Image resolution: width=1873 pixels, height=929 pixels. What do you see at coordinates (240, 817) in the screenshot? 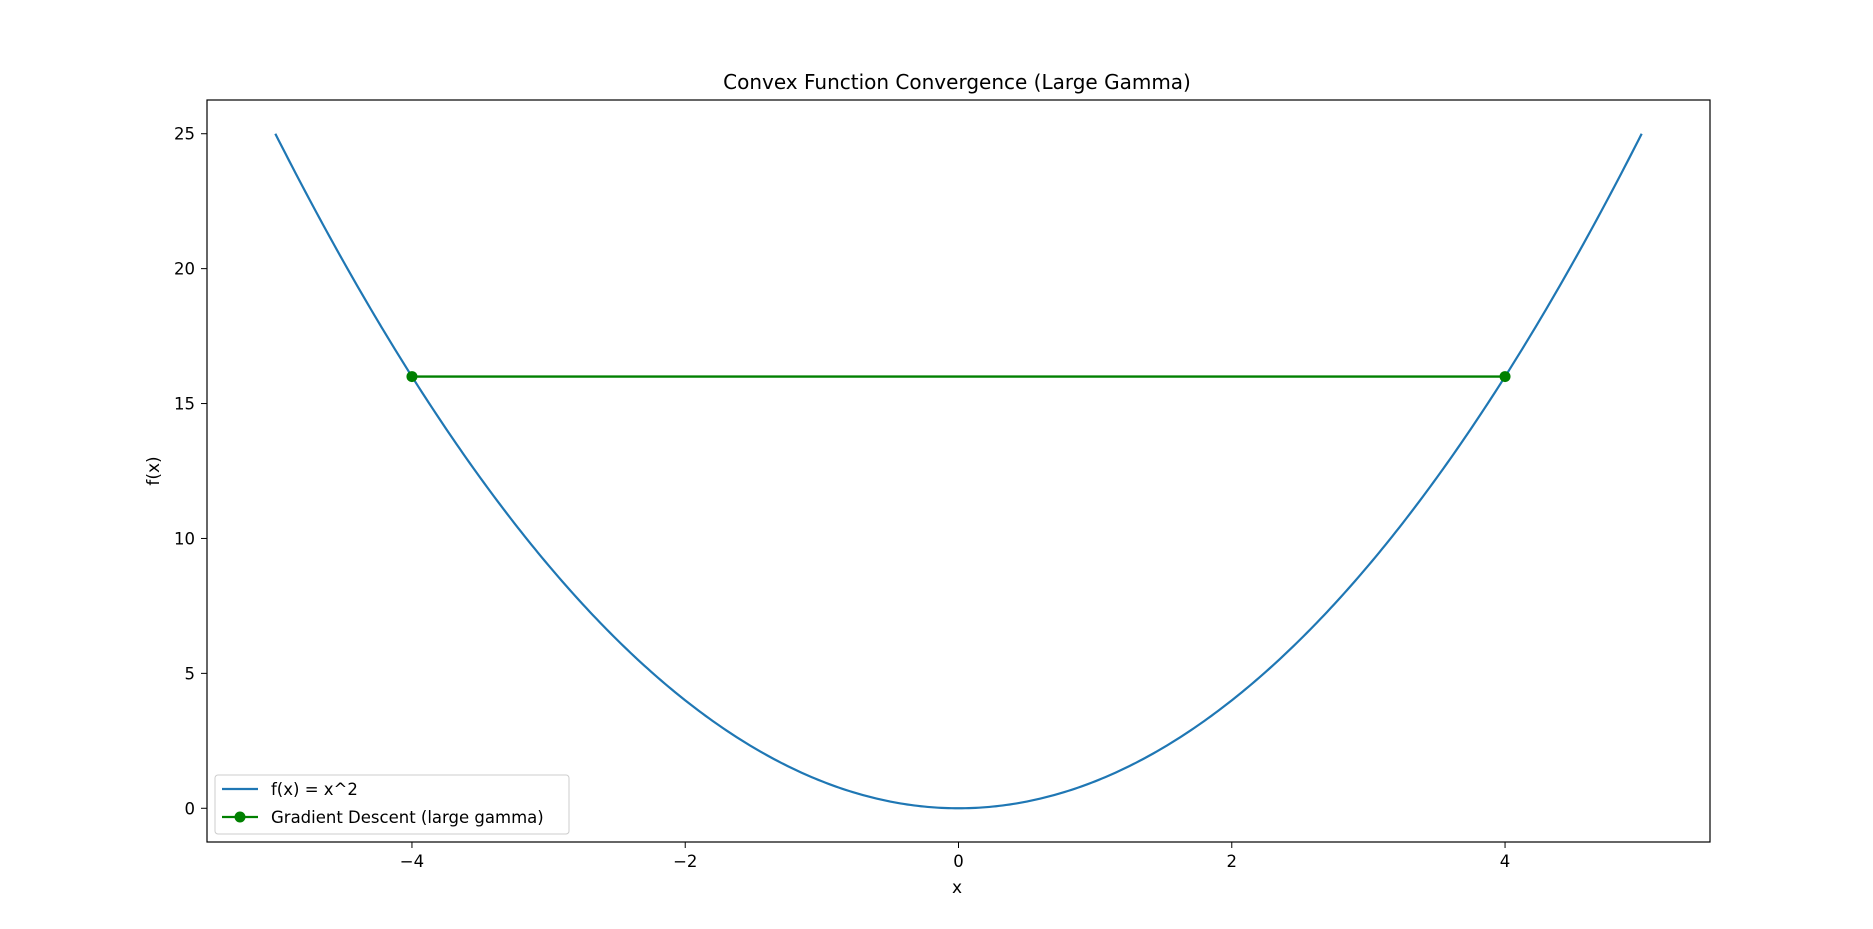
I see `legend-marker-gd` at bounding box center [240, 817].